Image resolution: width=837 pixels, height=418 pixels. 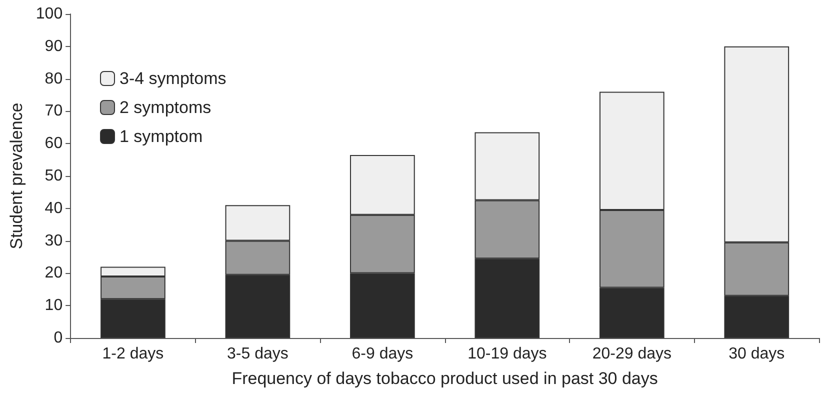 I want to click on y-tick-label: 50, so click(x=53, y=176).